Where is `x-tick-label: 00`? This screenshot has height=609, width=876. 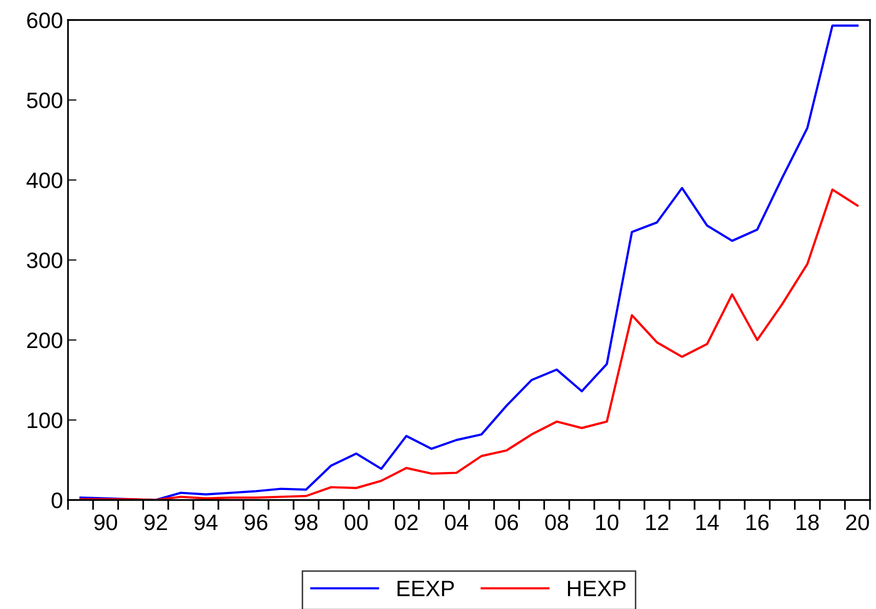
x-tick-label: 00 is located at coordinates (356, 522).